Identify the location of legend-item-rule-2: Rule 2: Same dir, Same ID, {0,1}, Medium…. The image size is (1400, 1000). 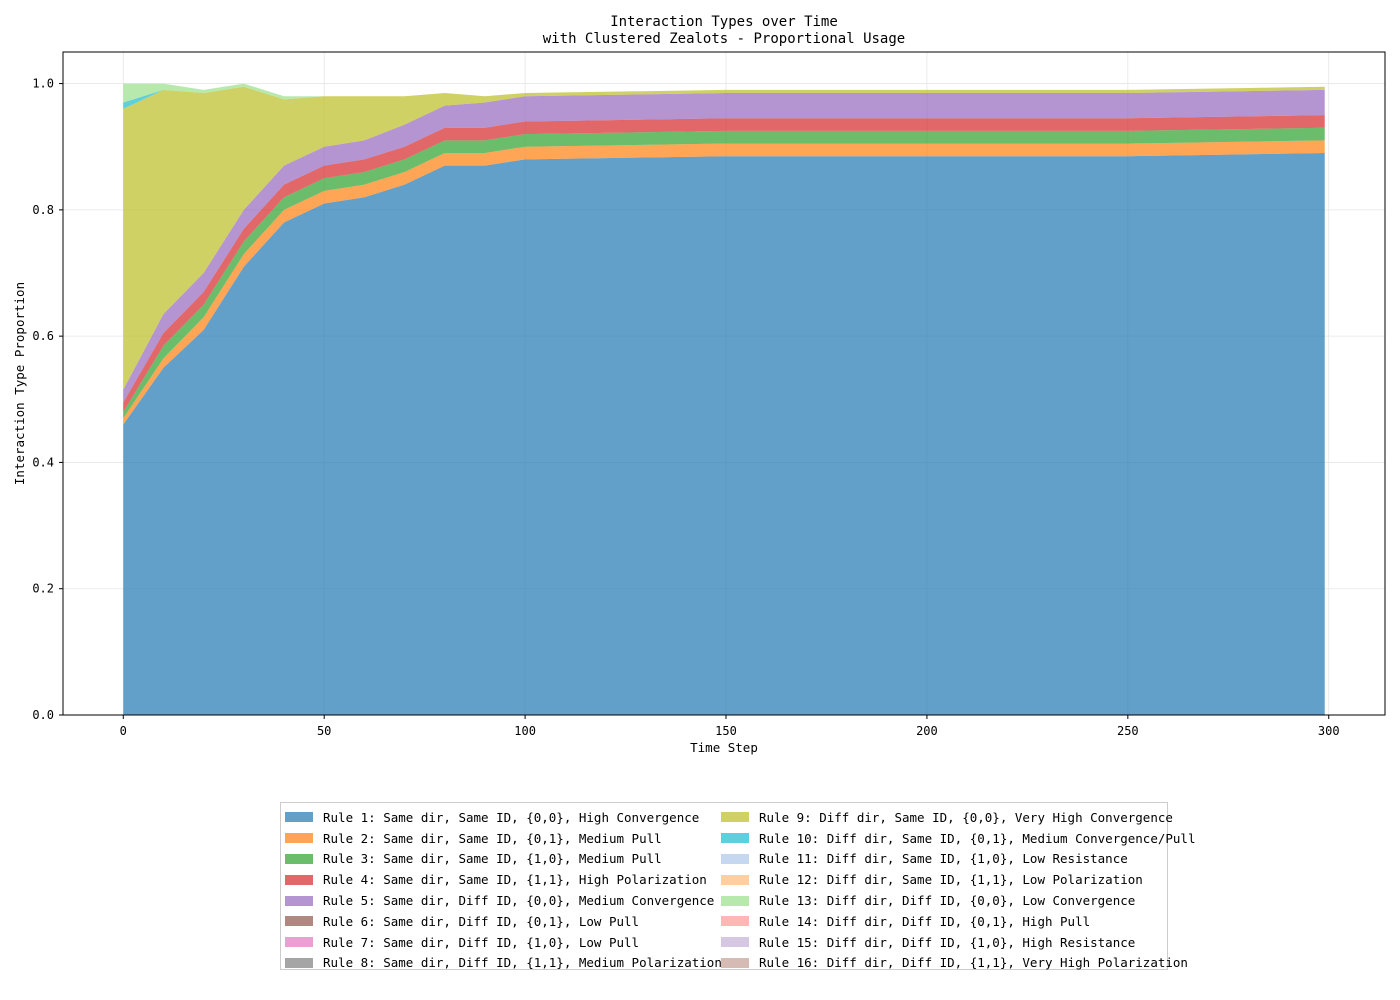
(503, 838).